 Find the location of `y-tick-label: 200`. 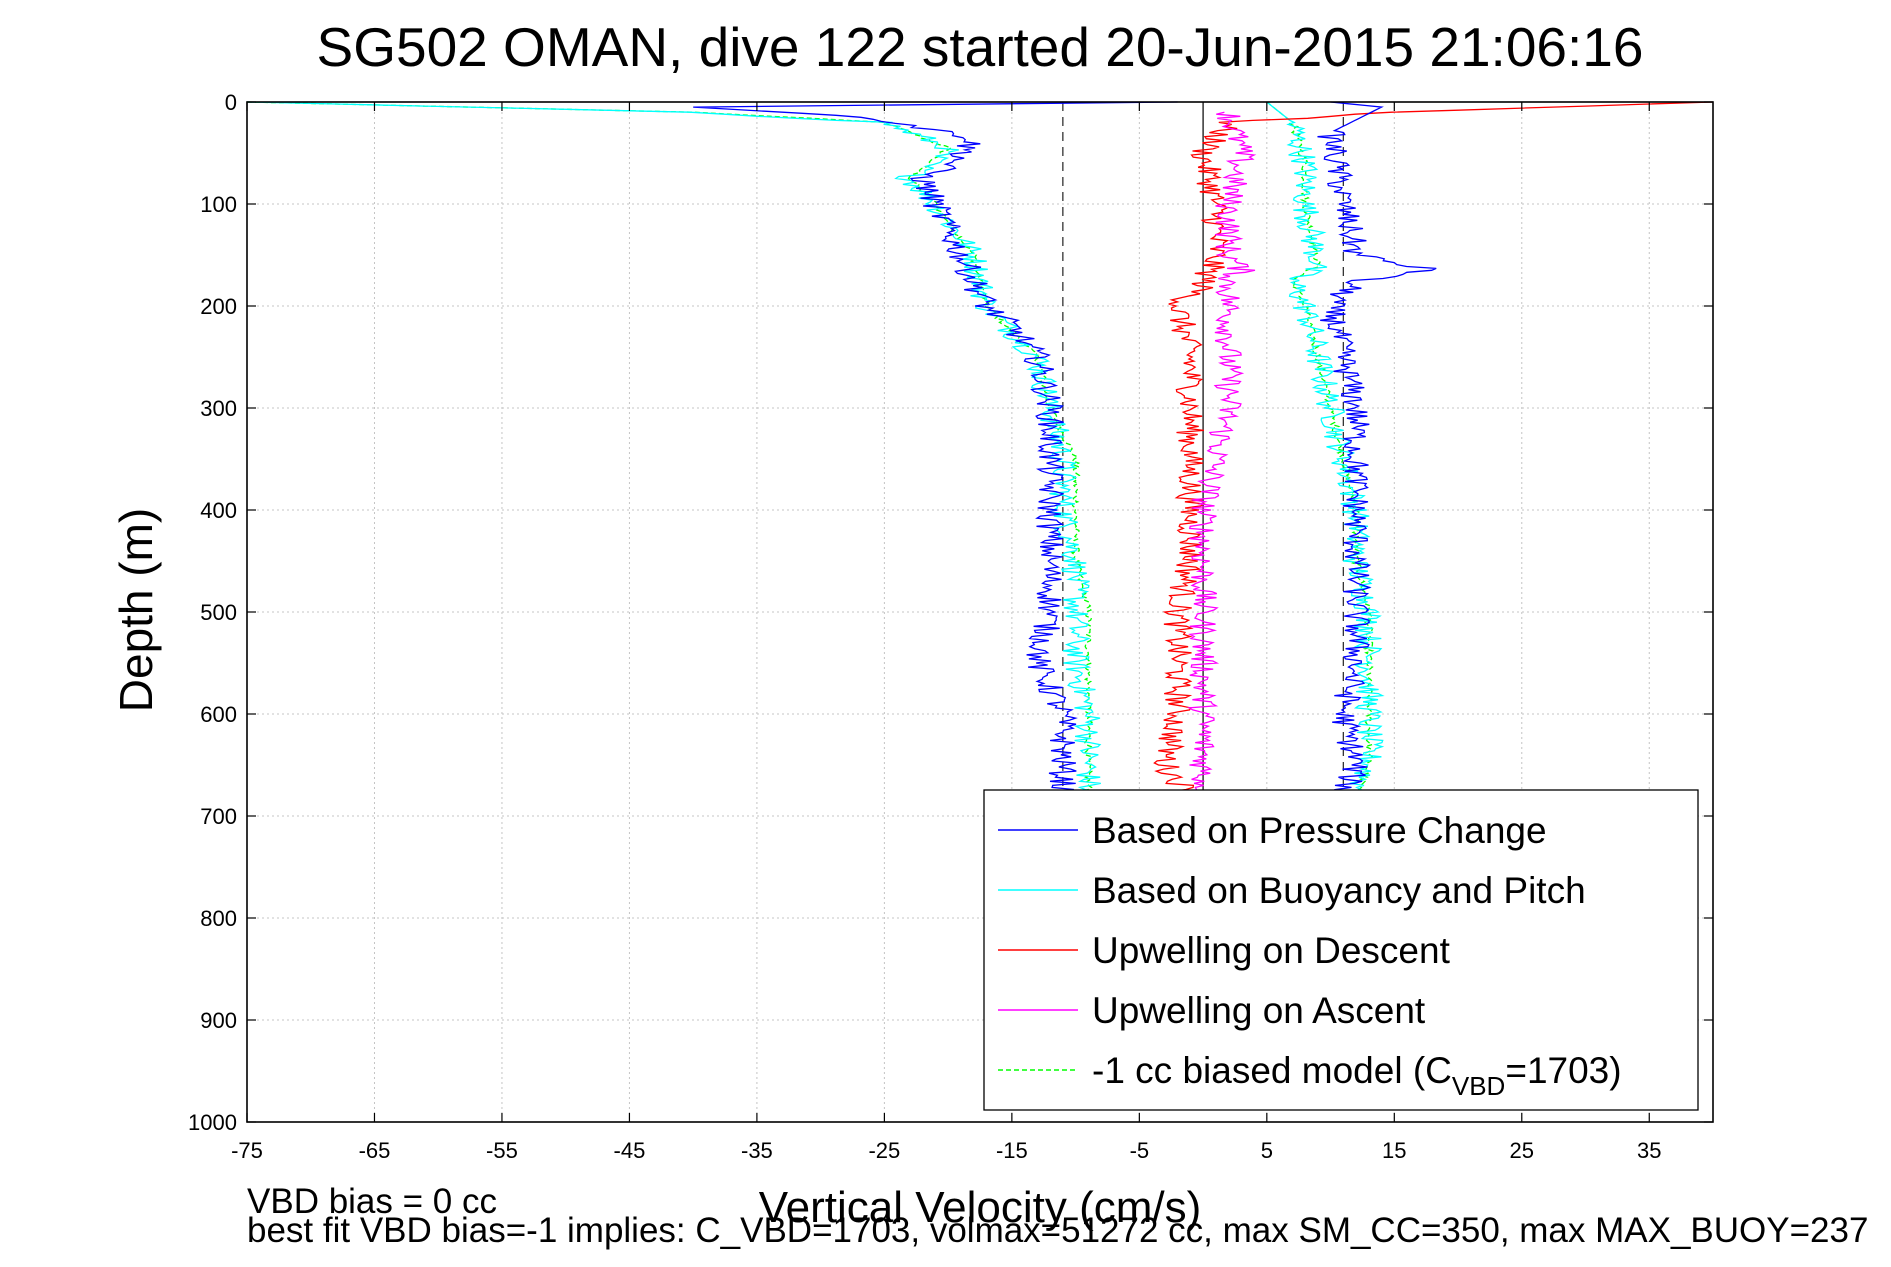

y-tick-label: 200 is located at coordinates (218, 306).